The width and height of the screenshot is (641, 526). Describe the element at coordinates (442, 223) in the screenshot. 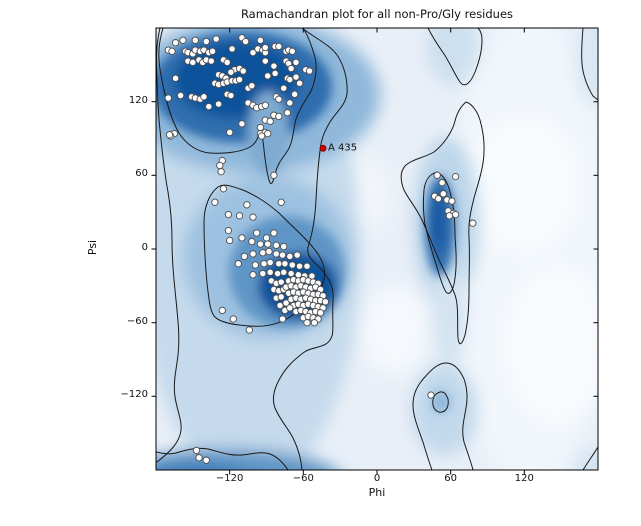

I see `density-contour-lalpha-outer` at that location.